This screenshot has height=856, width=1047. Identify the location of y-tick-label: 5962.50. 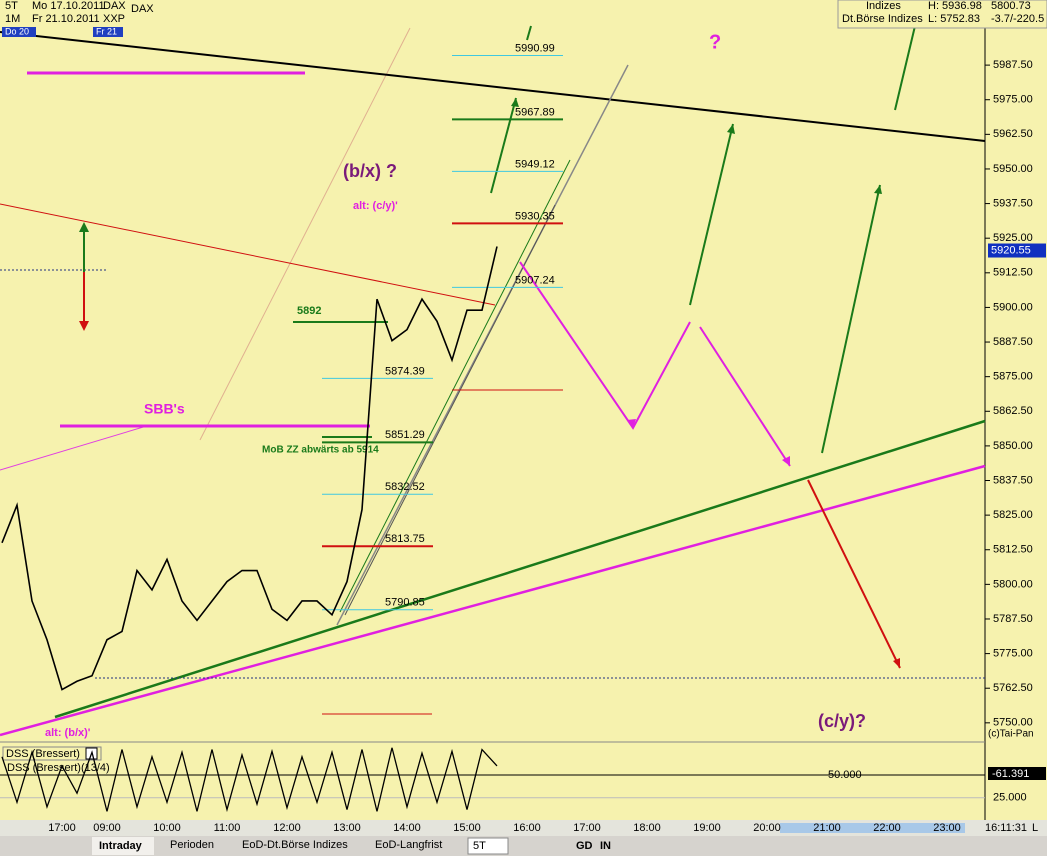
(1013, 134).